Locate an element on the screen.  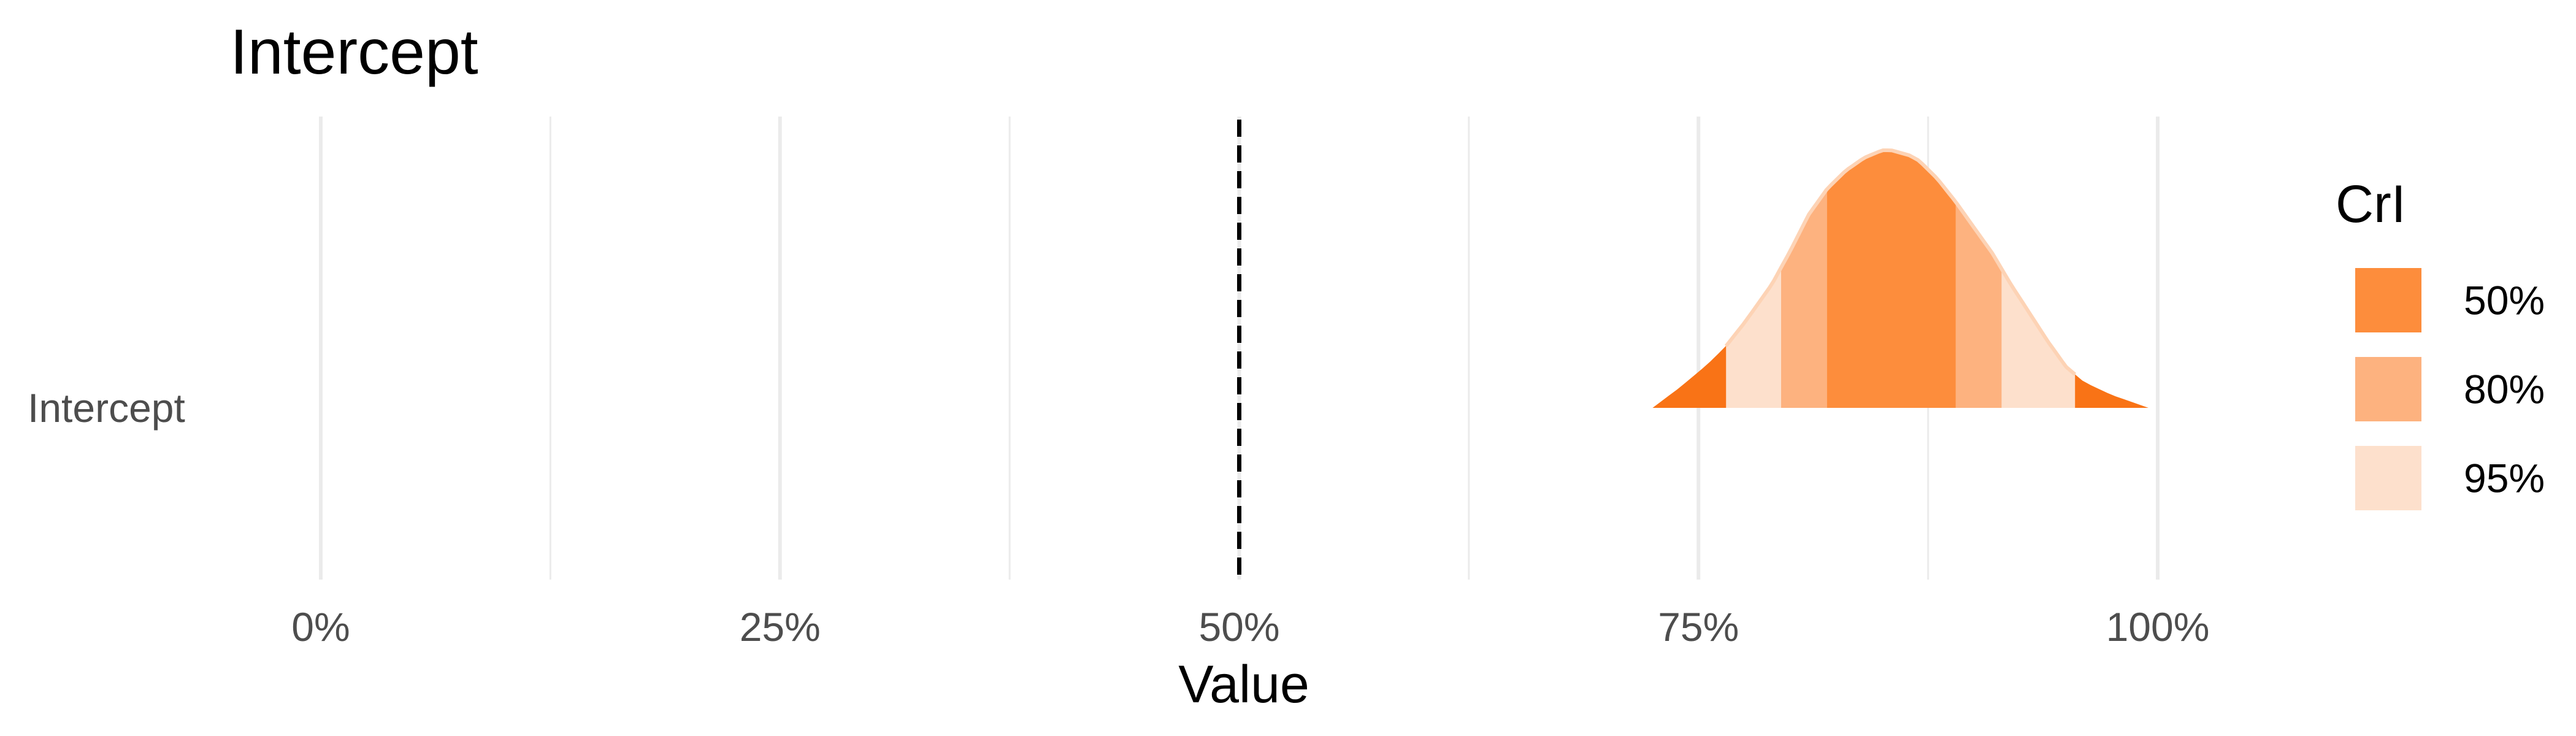
legend-label-50: 50% is located at coordinates (2504, 300).